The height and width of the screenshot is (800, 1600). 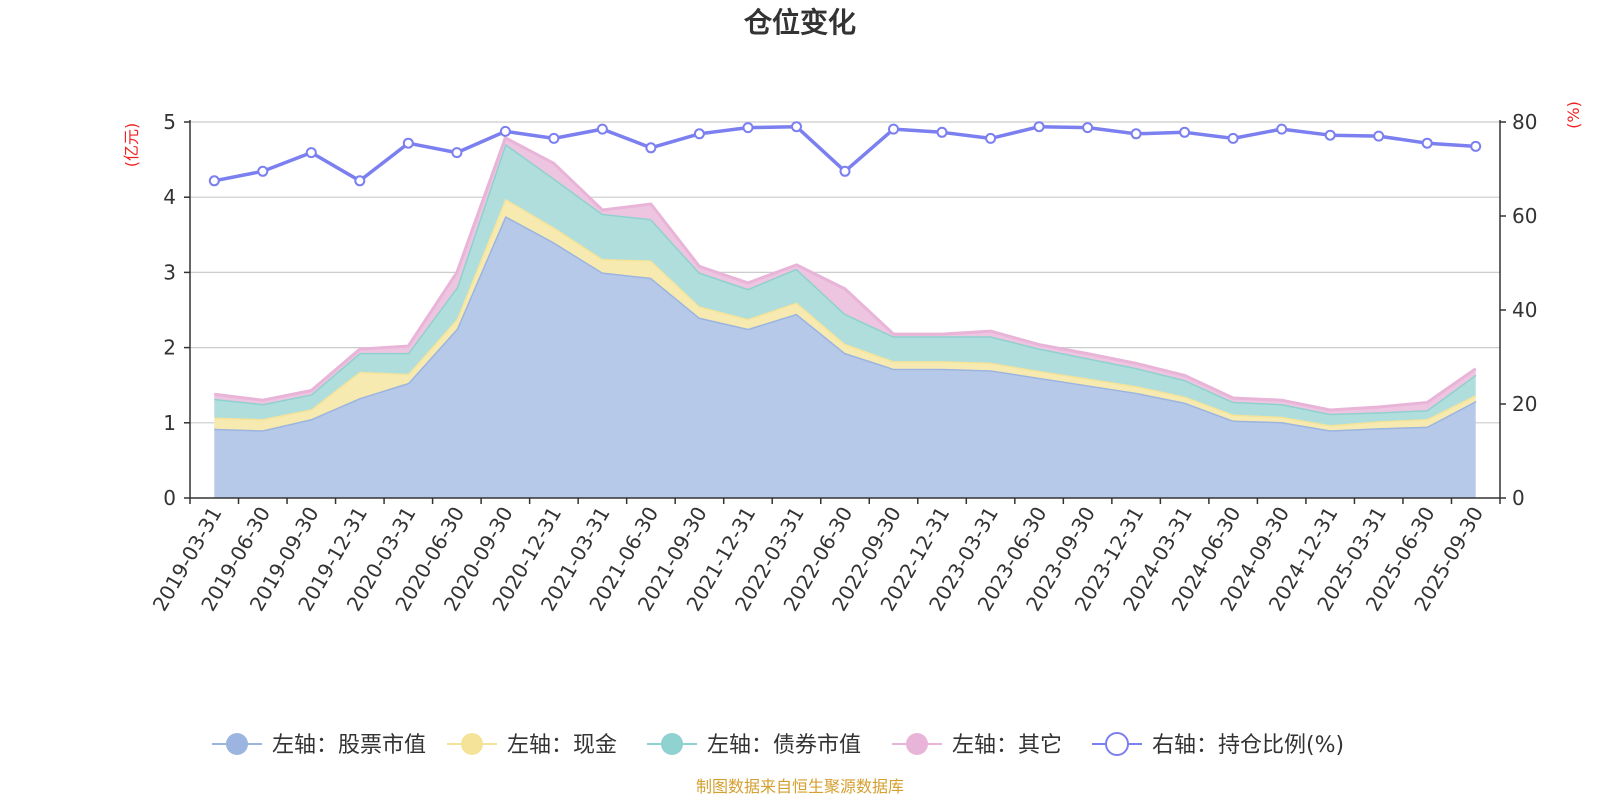 I want to click on right-axis-unit: (%), so click(x=1573, y=115).